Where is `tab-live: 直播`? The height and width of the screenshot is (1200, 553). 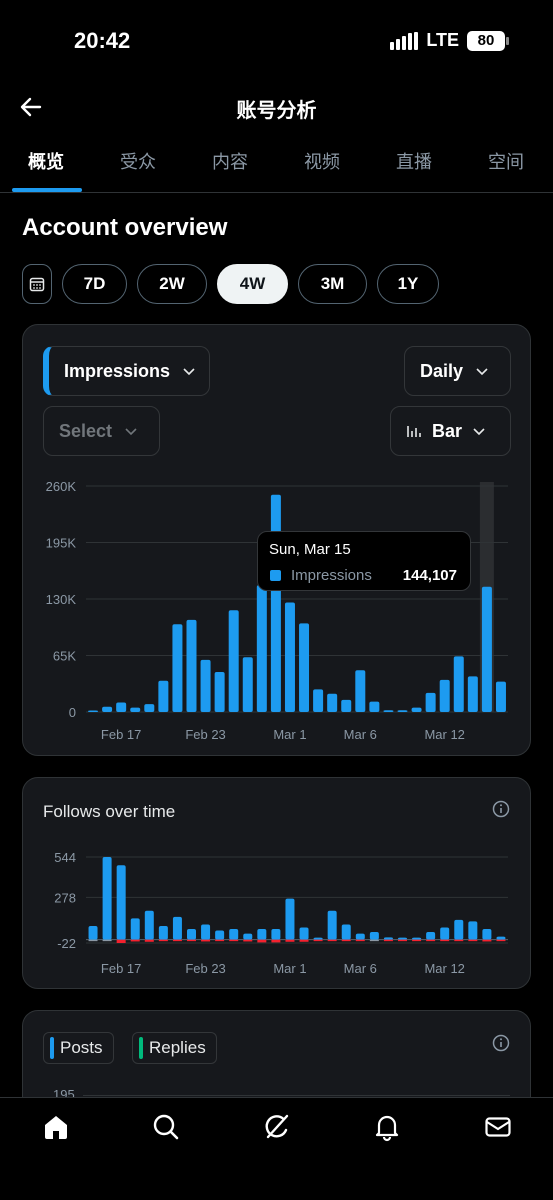
tab-live: 直播 is located at coordinates (414, 162).